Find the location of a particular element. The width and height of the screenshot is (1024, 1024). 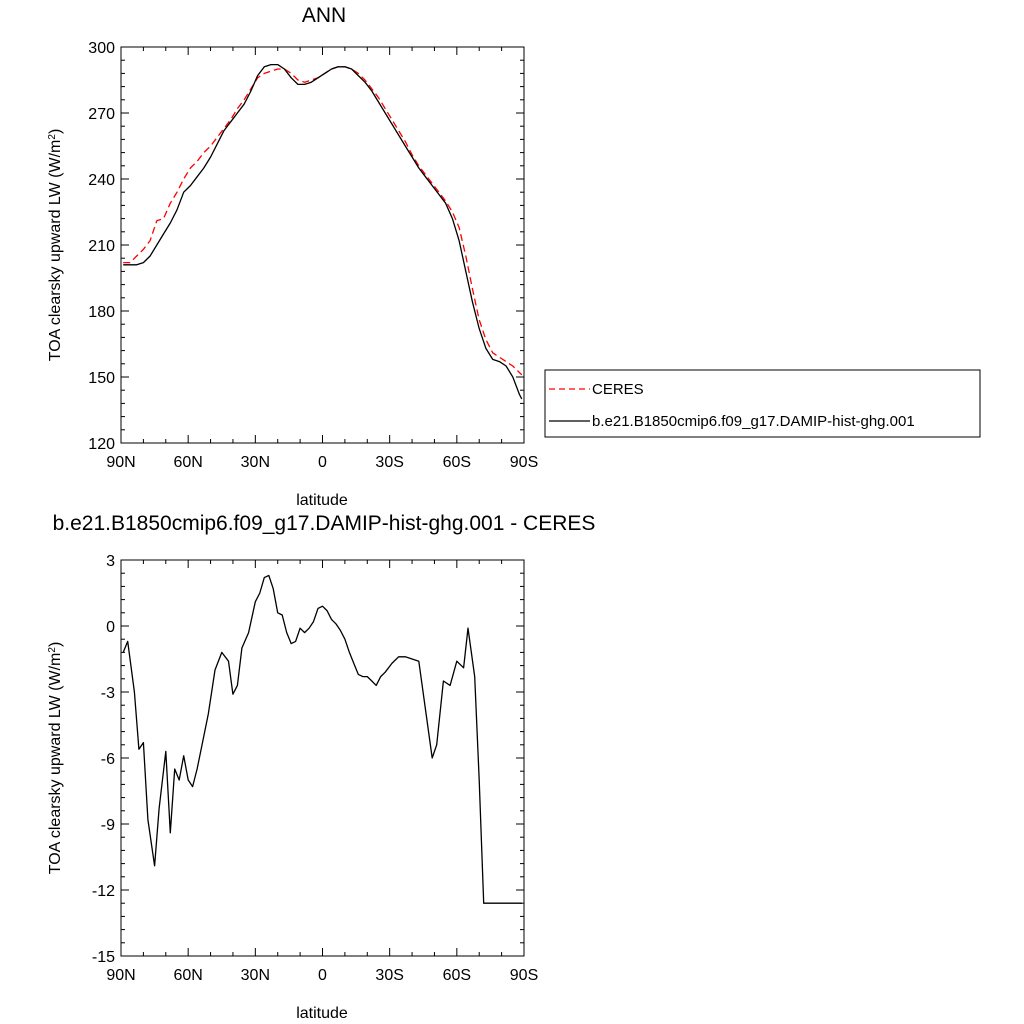

top-y-tick-label: 210 is located at coordinates (101, 246).